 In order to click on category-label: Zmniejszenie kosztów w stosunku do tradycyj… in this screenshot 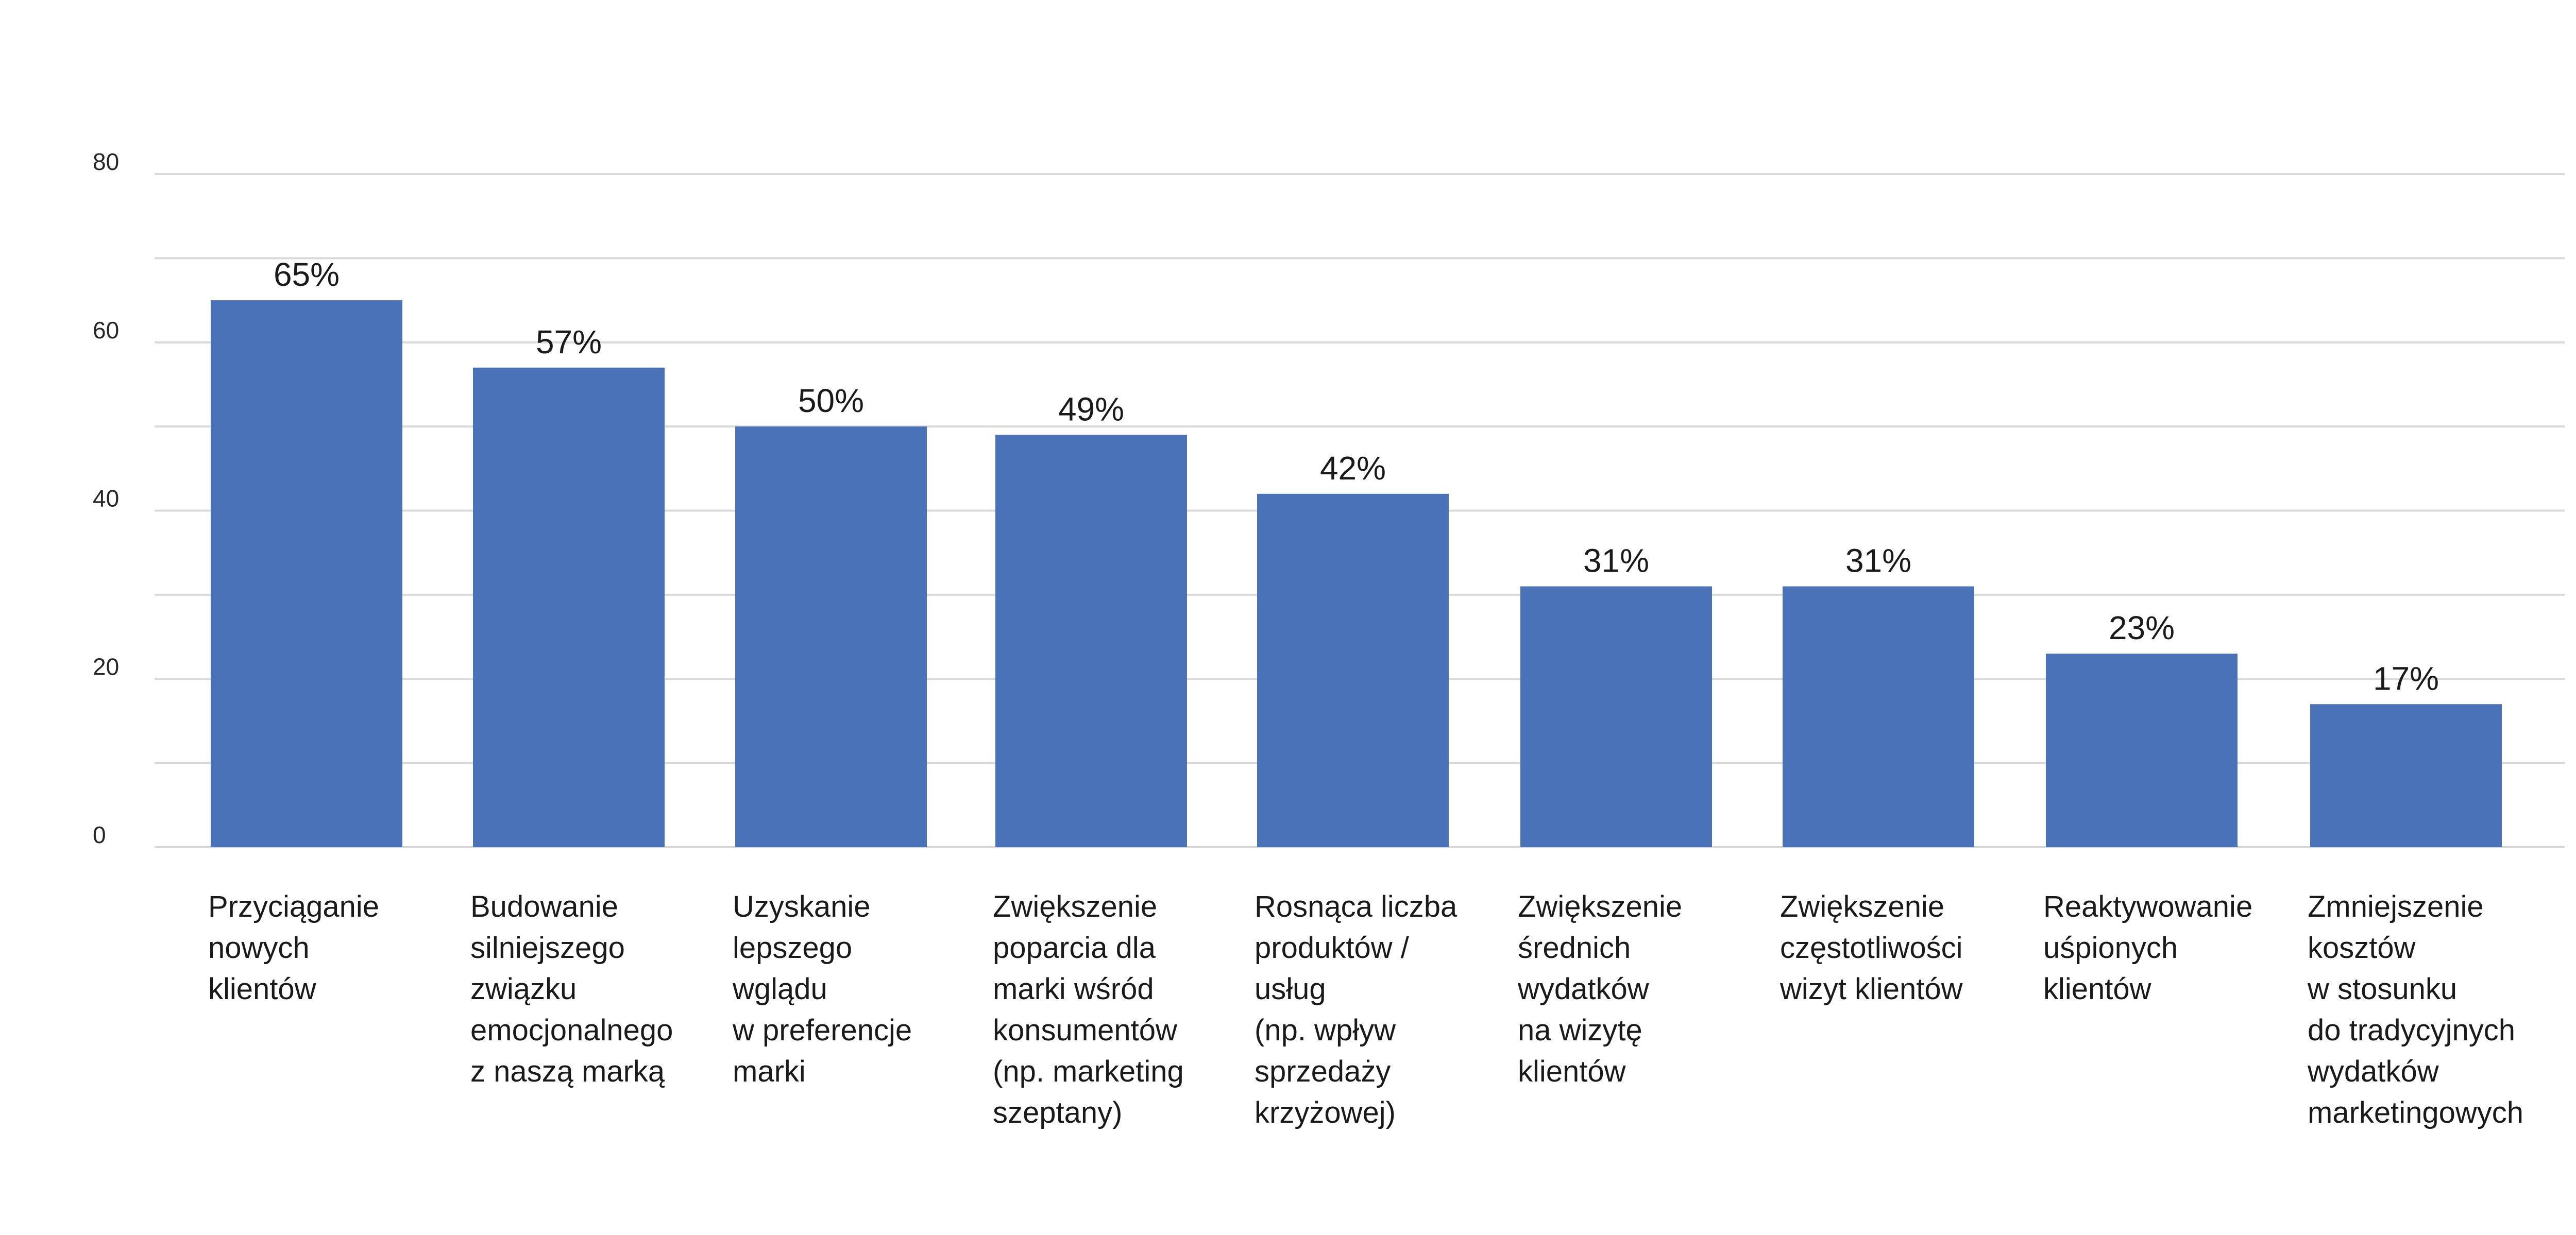, I will do `click(2415, 1009)`.